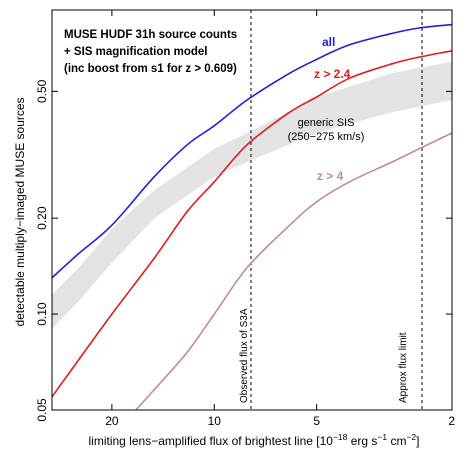 The image size is (463, 463). What do you see at coordinates (42, 314) in the screenshot?
I see `y-tick-label-1: 0.10` at bounding box center [42, 314].